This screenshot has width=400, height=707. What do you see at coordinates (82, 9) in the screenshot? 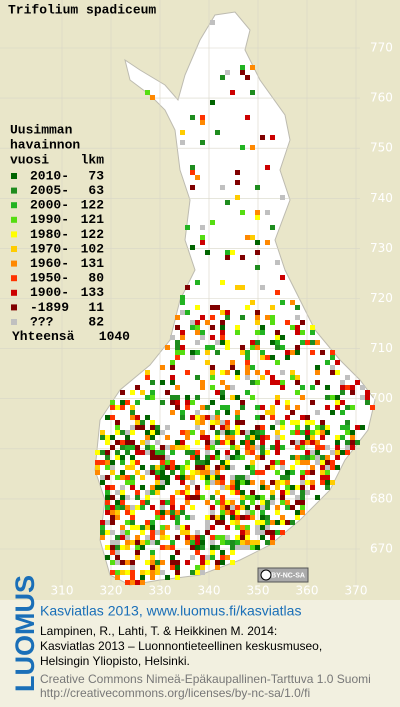
I see `species-title: Trifolium spadiceum` at bounding box center [82, 9].